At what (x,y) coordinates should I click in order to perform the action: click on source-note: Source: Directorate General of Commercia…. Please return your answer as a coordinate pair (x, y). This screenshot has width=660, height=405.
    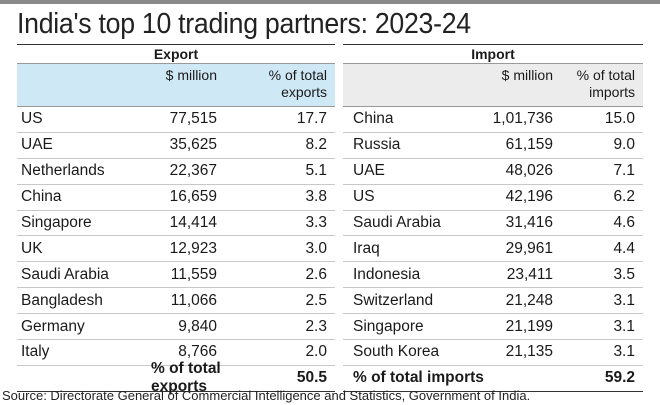
    Looking at the image, I should click on (266, 395).